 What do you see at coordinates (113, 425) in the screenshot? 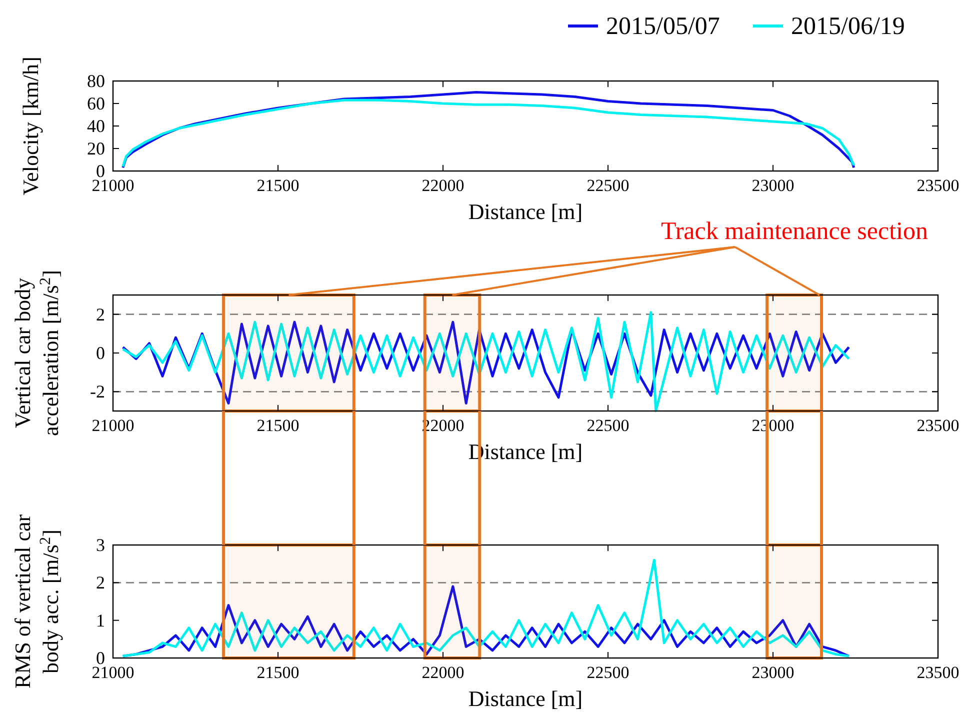
I see `x-tick-label: 21000` at bounding box center [113, 425].